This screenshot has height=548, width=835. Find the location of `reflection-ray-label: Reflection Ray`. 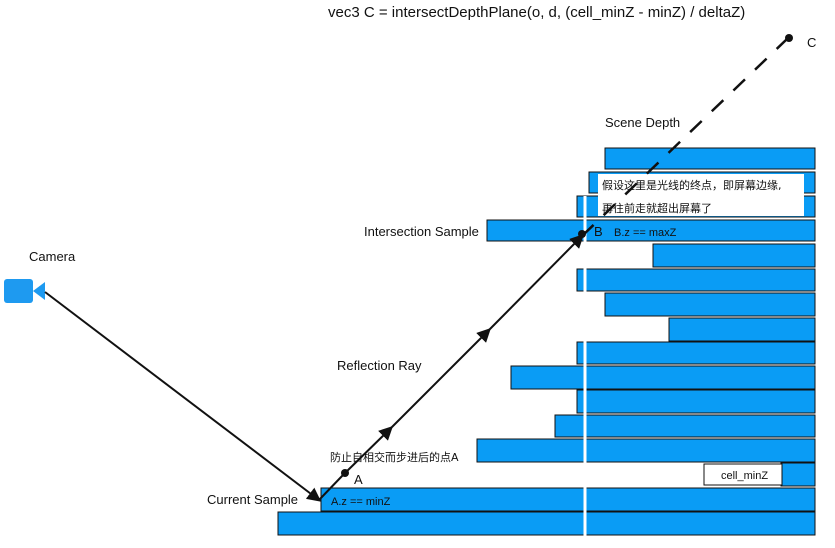

reflection-ray-label: Reflection Ray is located at coordinates (379, 365).